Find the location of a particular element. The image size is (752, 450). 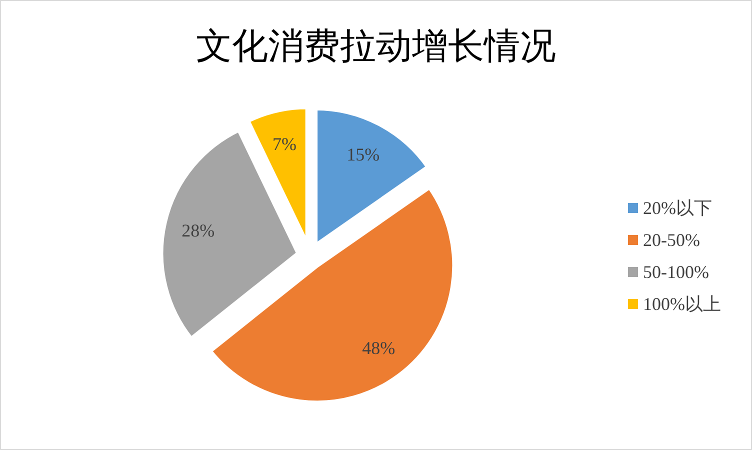

title: 文化消费拉动增长情况 is located at coordinates (376, 46).